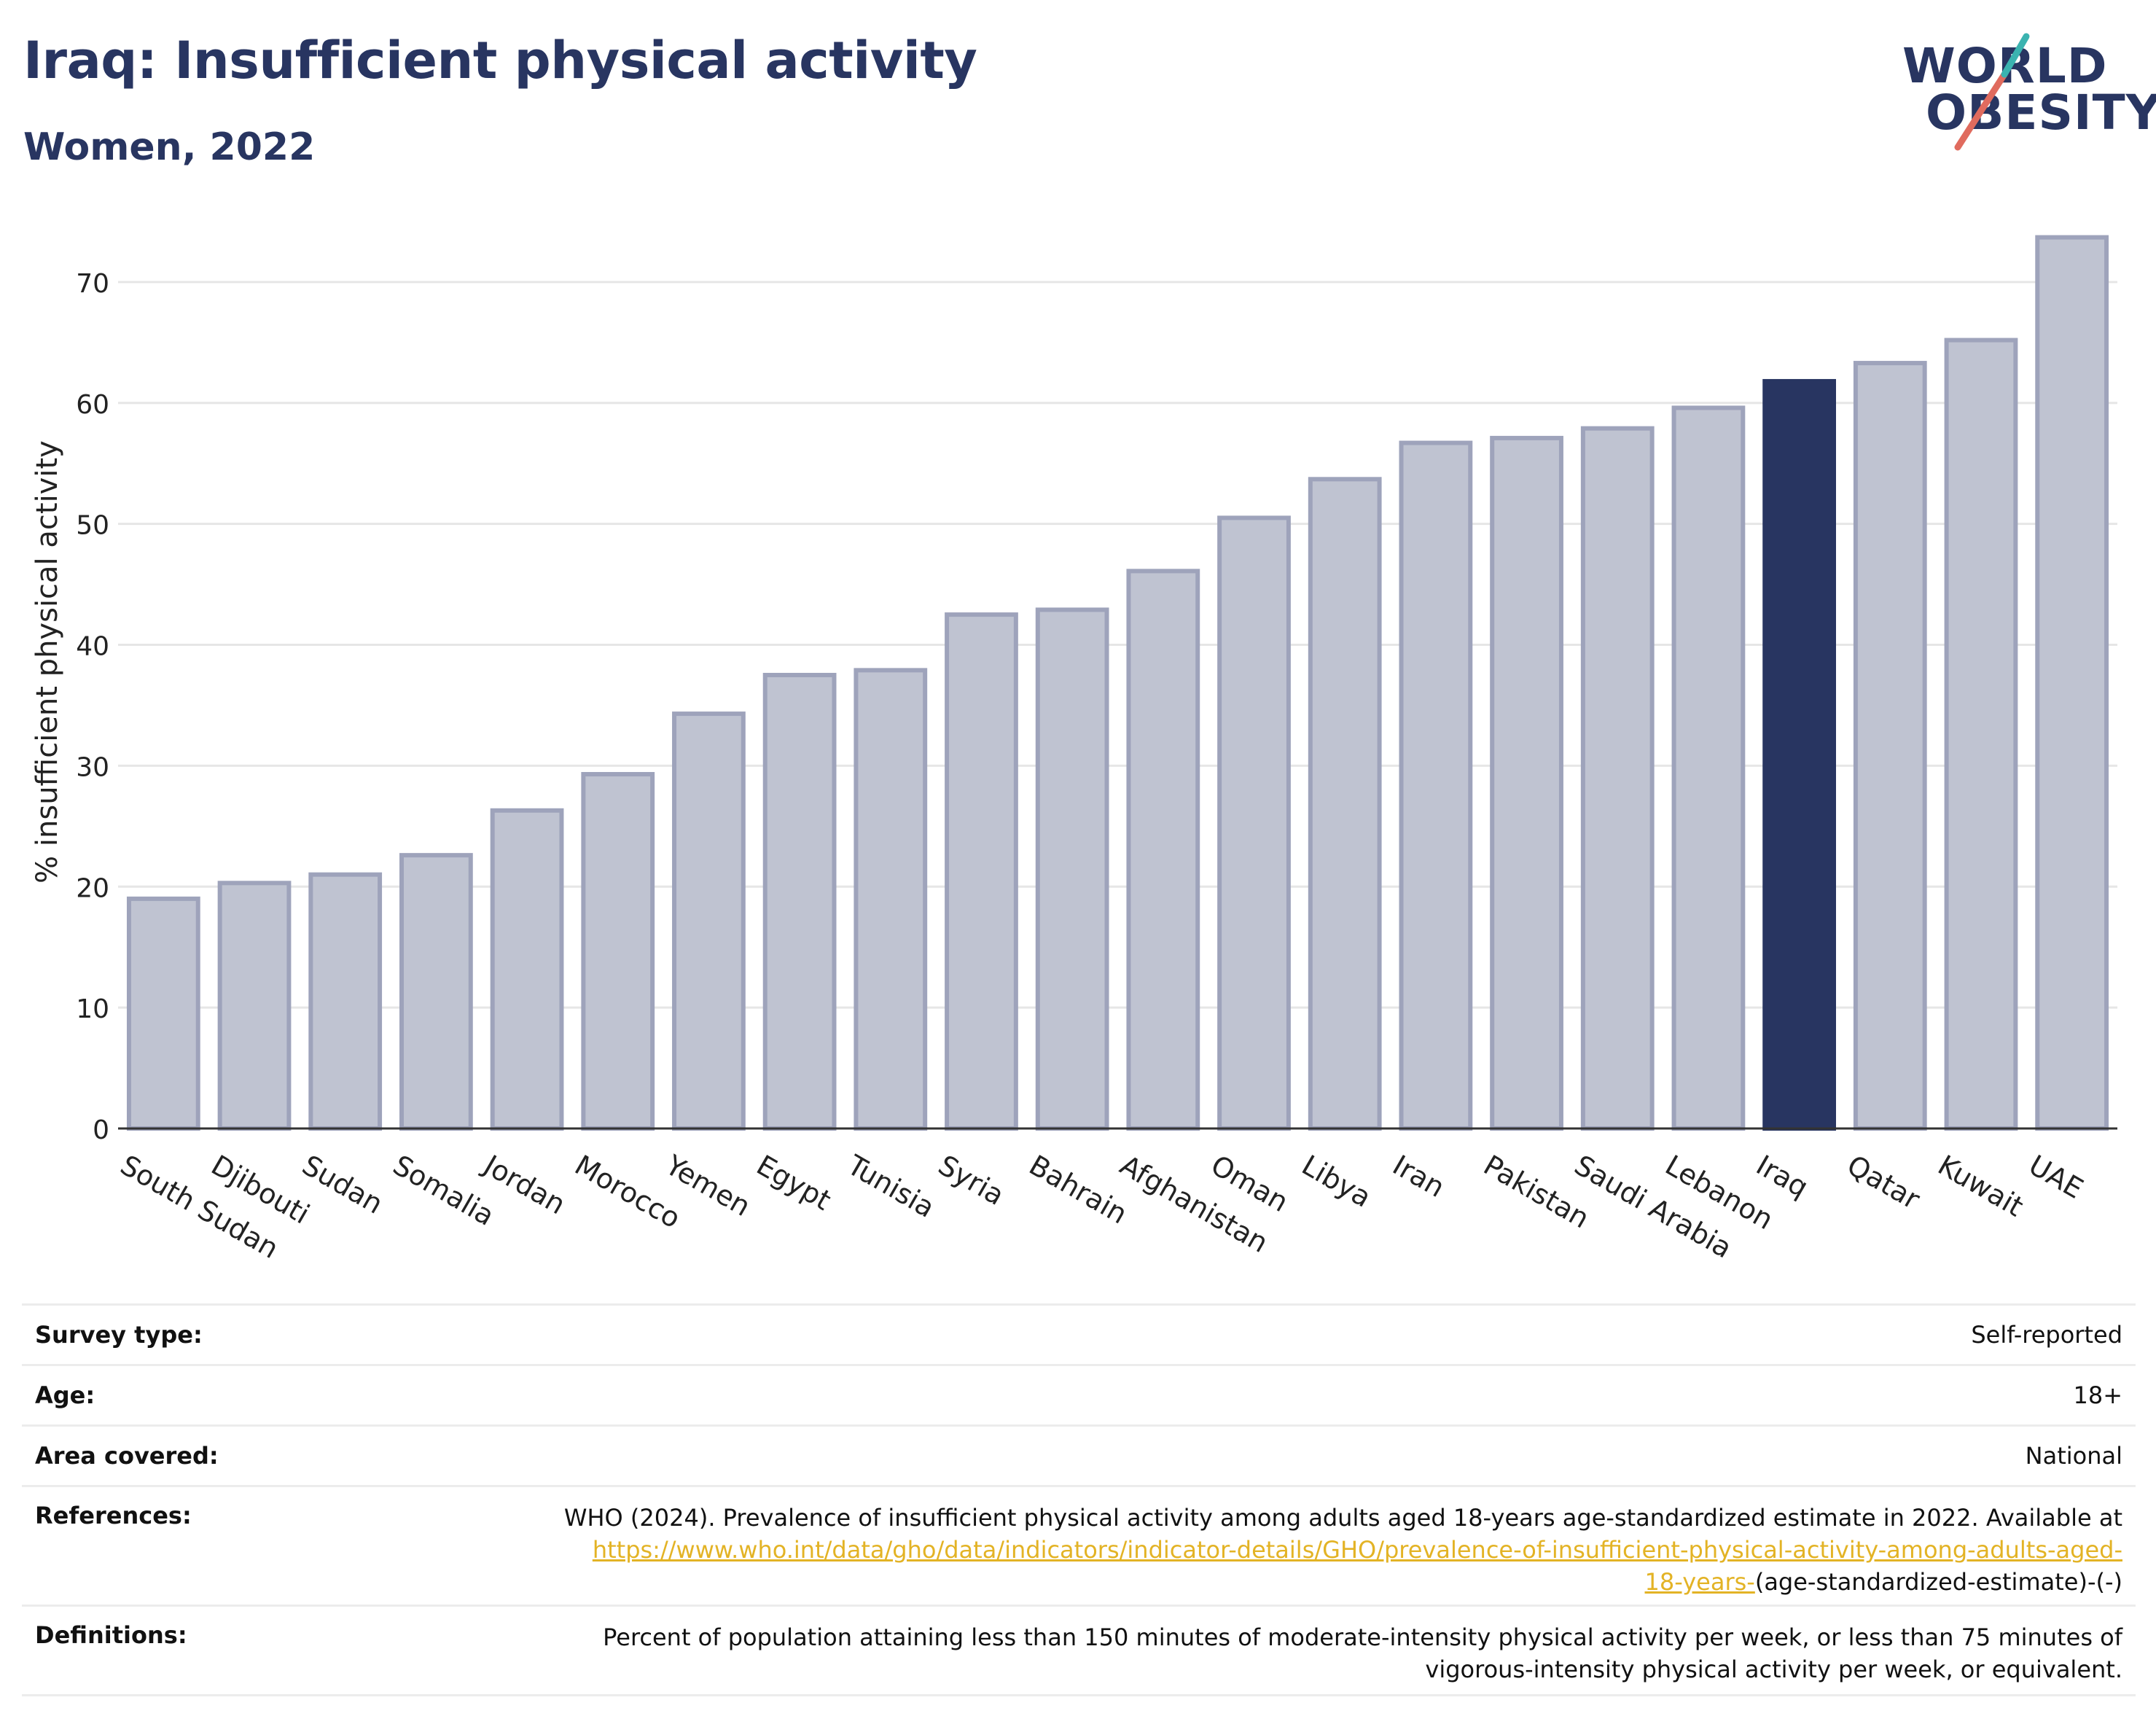 Image resolution: width=2156 pixels, height=1735 pixels. I want to click on bar-bahrain, so click(1072, 869).